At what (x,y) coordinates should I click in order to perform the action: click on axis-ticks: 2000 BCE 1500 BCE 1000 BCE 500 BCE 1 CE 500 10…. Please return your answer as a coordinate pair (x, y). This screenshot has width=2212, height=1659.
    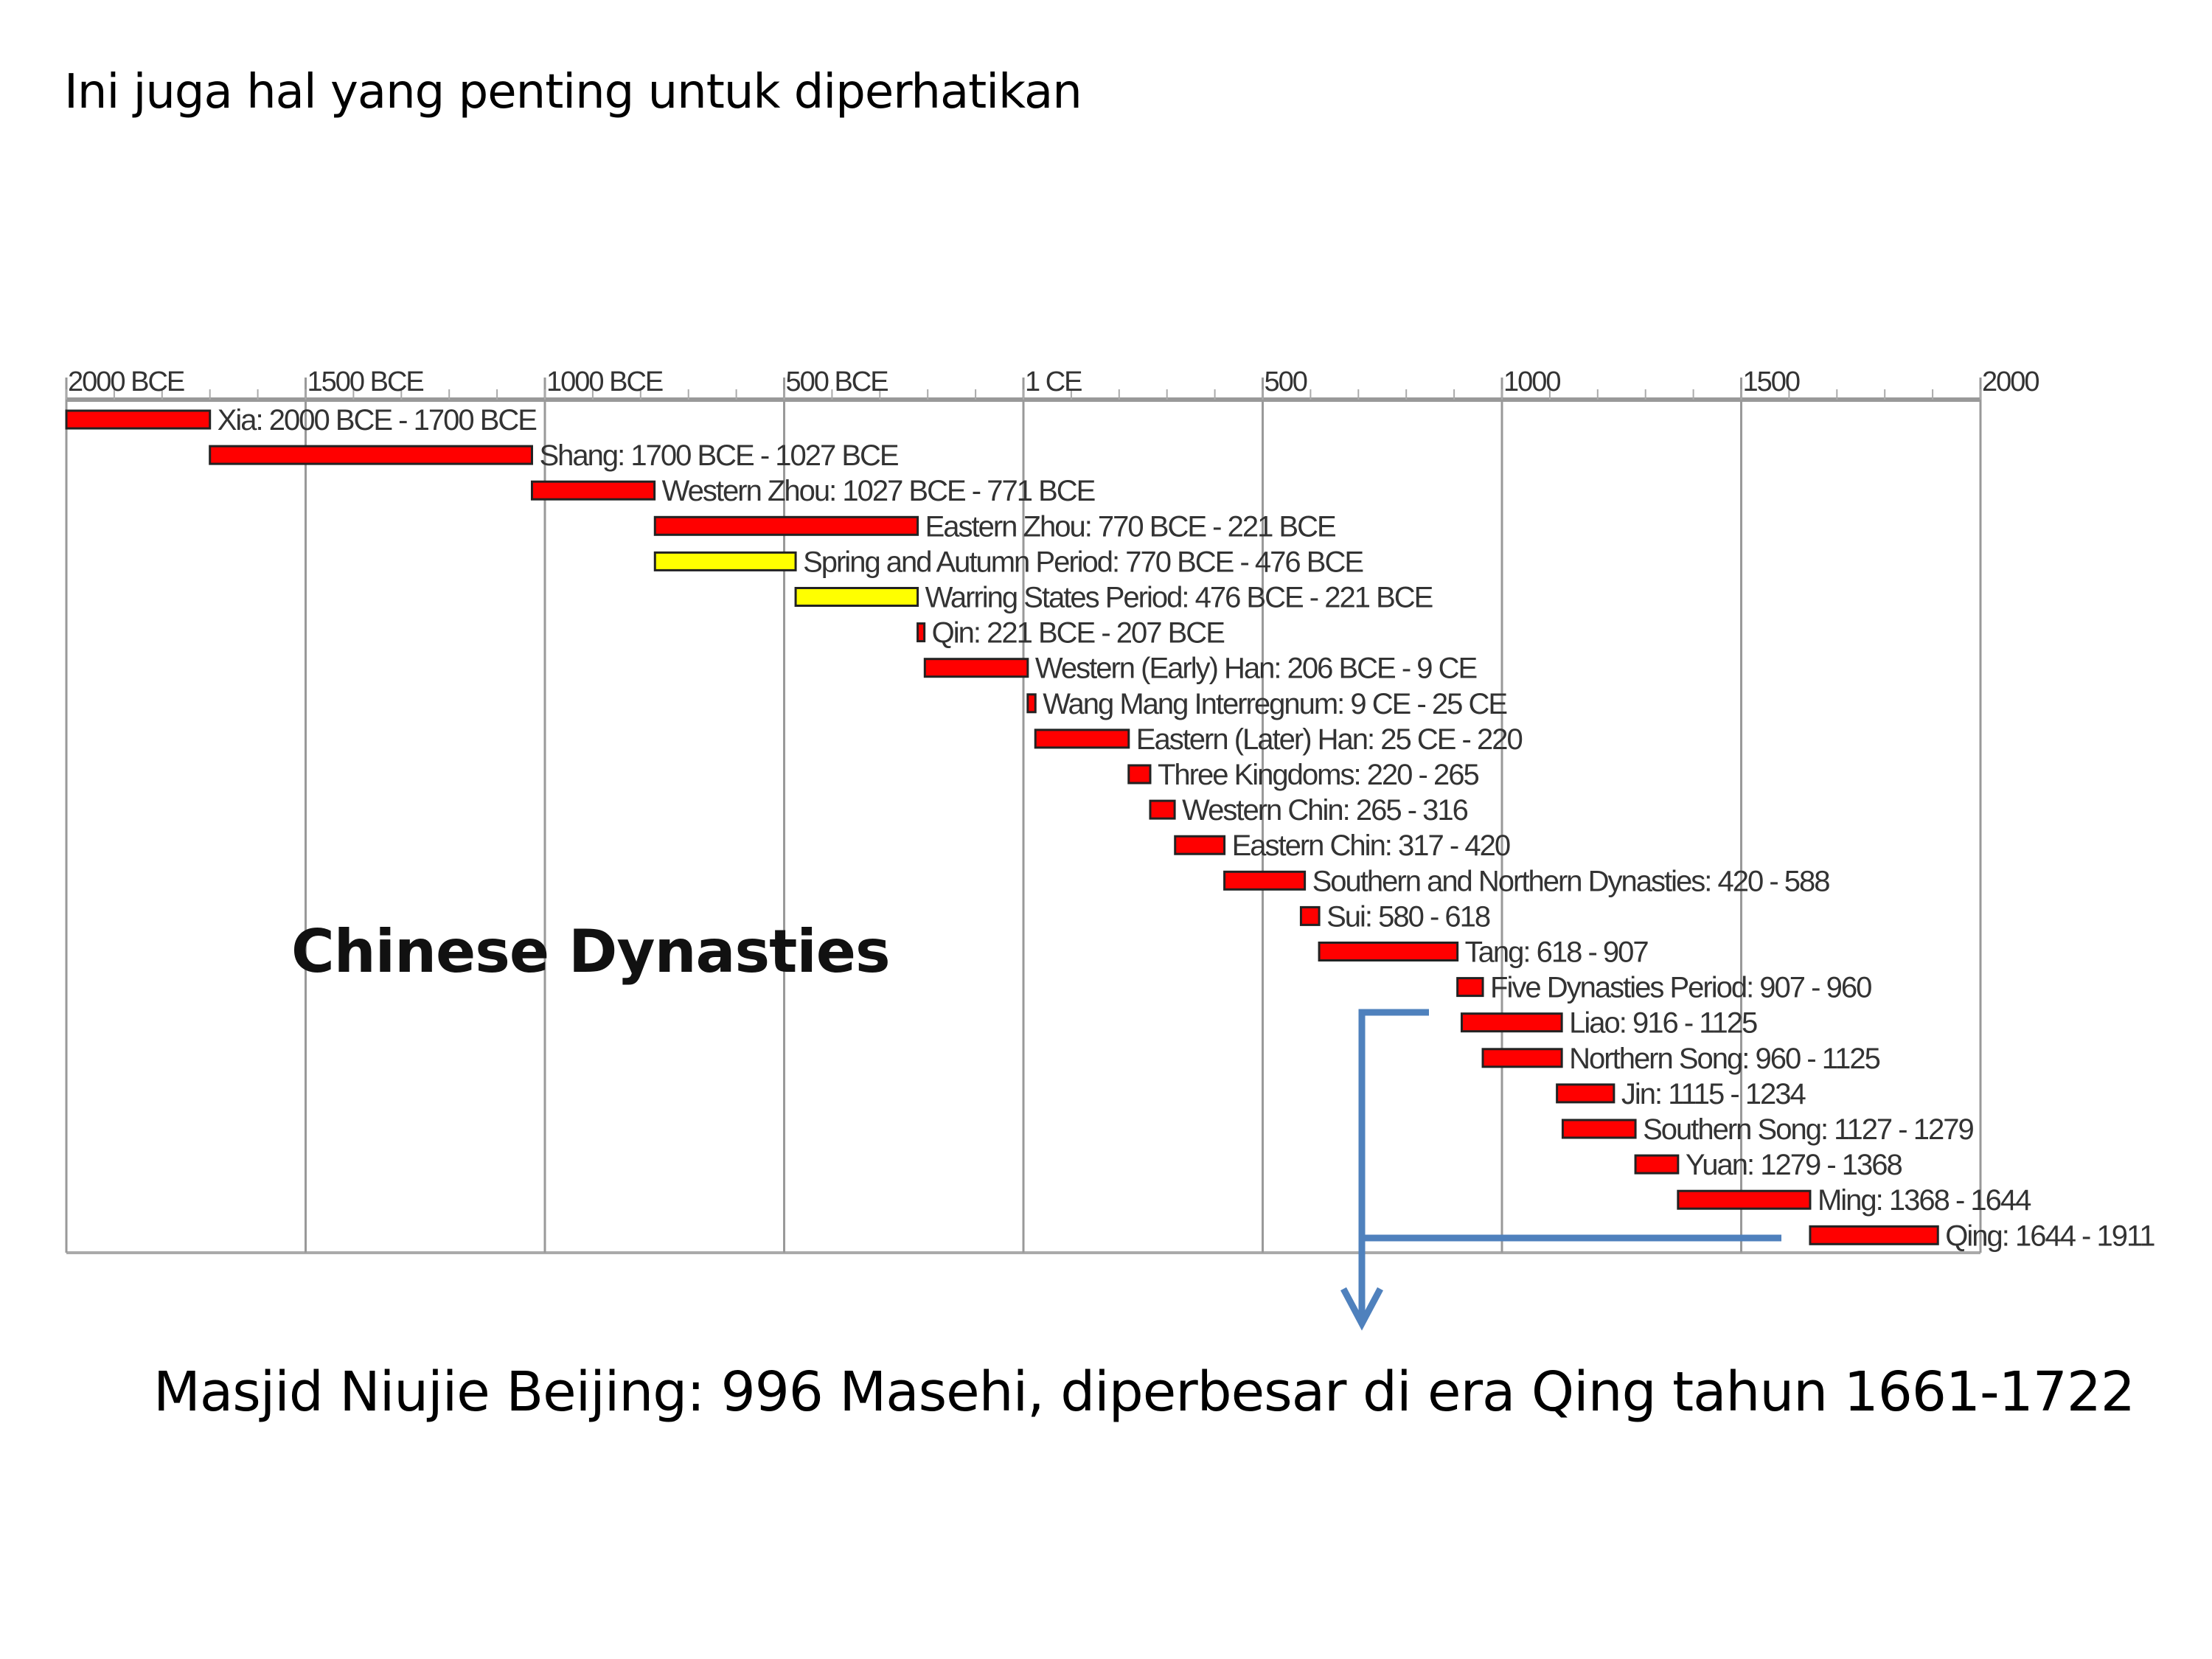
    Looking at the image, I should click on (1053, 383).